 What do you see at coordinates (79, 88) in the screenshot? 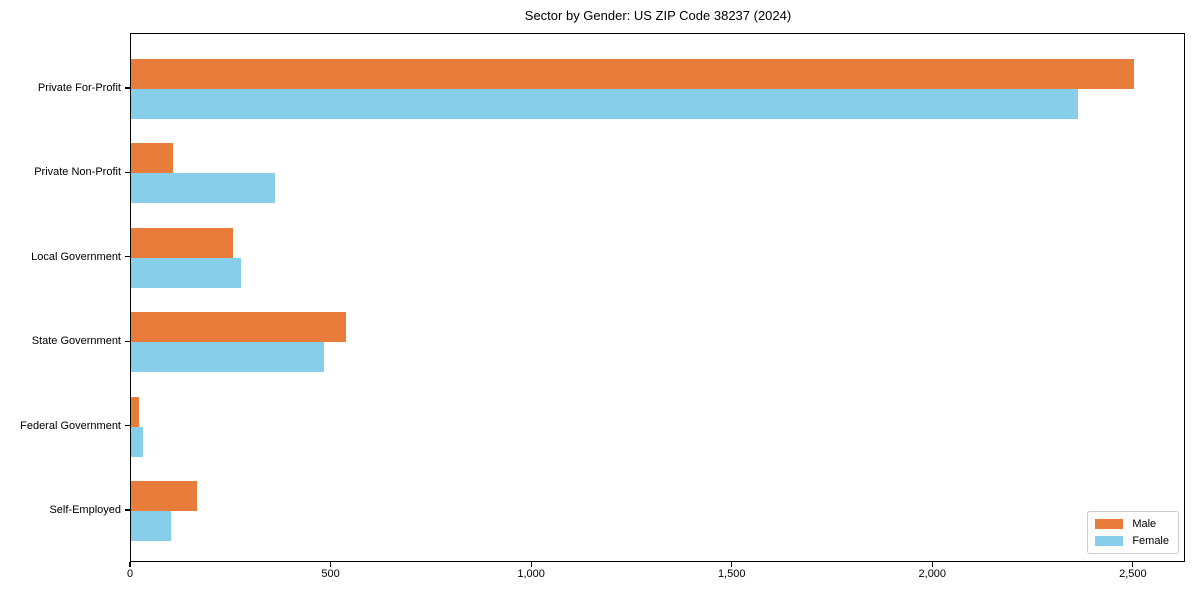
I see `y-category-label: Private For-Profit` at bounding box center [79, 88].